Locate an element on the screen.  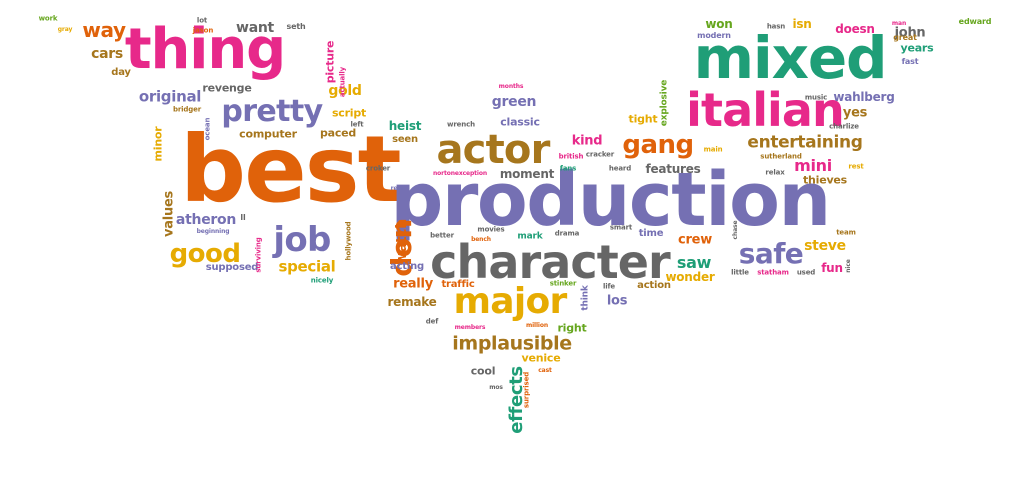
word-production: production is located at coordinates (610, 200).